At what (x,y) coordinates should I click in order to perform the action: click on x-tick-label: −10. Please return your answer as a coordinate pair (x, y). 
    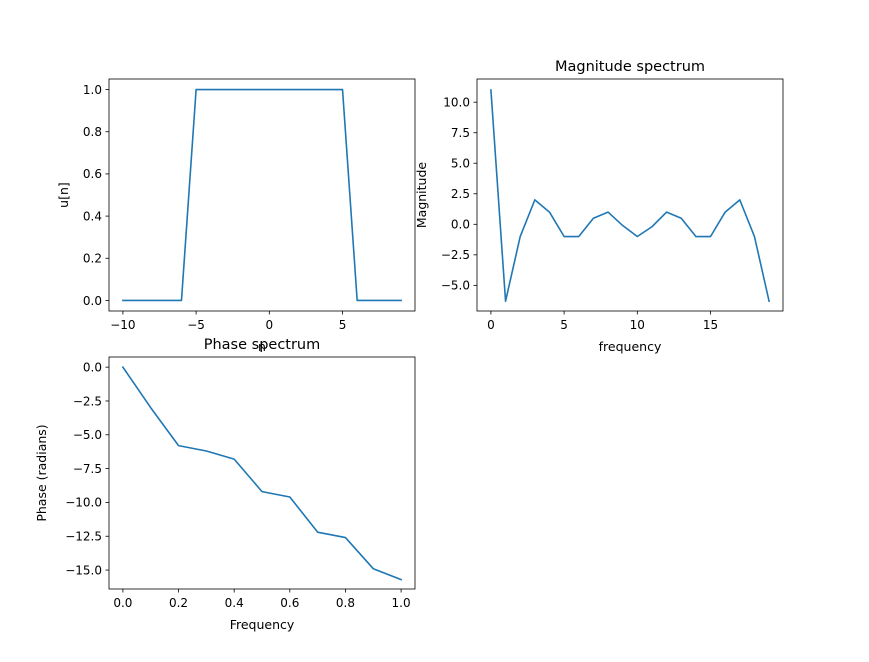
    Looking at the image, I should click on (122, 325).